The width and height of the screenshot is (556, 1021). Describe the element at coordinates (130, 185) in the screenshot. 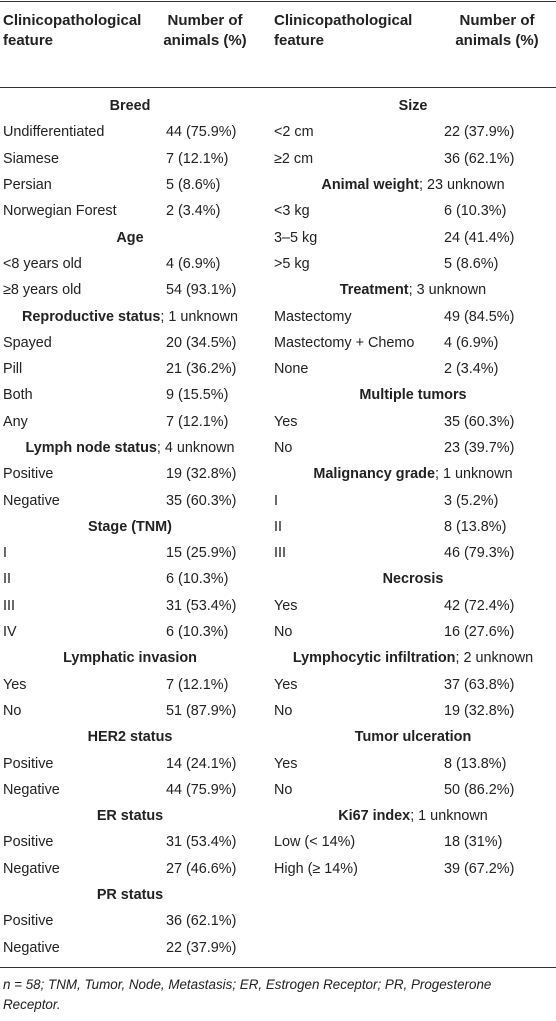

I see `table-row: Persian 5 (8.6%)` at that location.